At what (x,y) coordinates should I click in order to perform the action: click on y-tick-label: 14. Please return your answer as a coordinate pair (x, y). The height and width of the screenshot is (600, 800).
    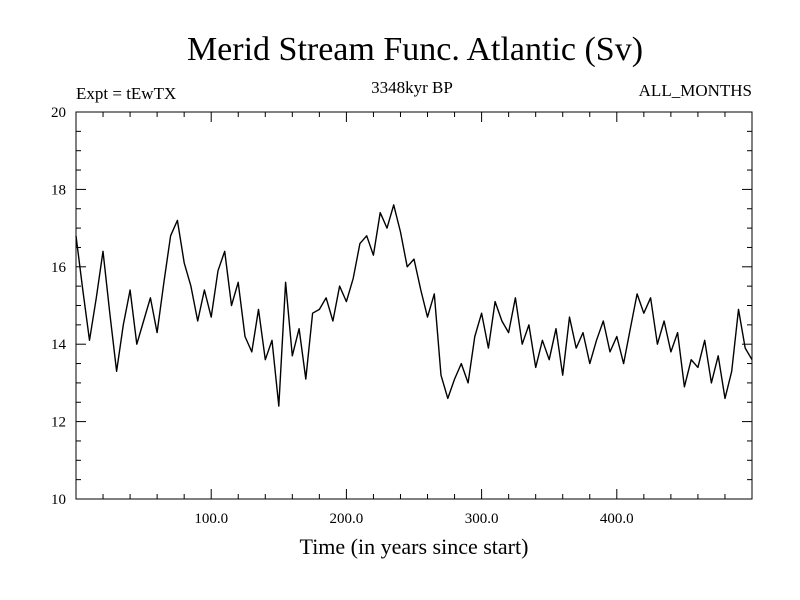
    Looking at the image, I should click on (59, 345).